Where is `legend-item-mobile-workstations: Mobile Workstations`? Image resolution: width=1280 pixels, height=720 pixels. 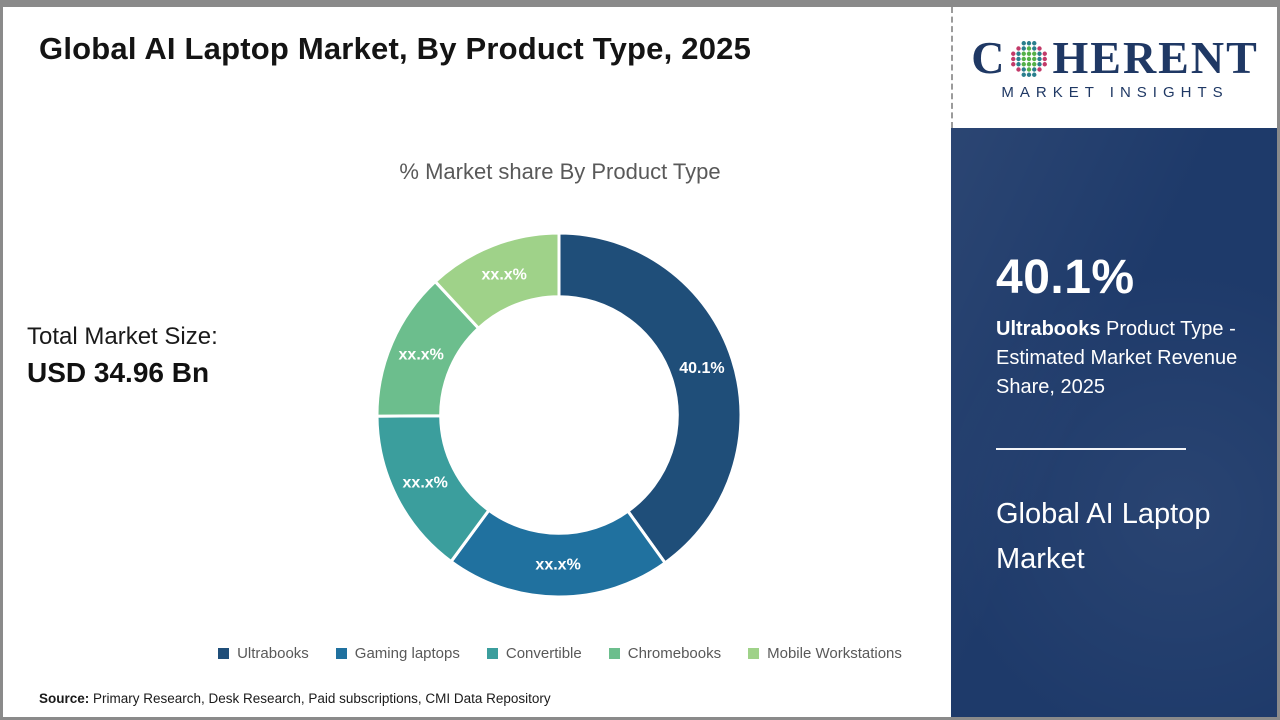 legend-item-mobile-workstations: Mobile Workstations is located at coordinates (825, 653).